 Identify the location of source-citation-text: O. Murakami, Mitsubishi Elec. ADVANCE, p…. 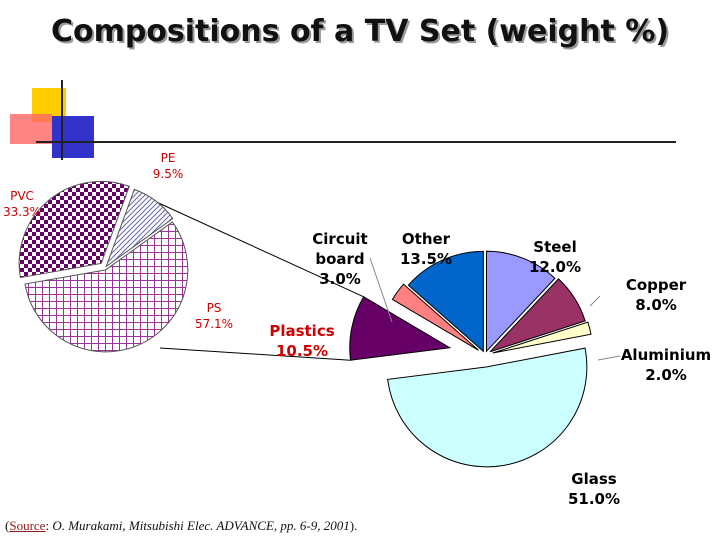
(201, 525).